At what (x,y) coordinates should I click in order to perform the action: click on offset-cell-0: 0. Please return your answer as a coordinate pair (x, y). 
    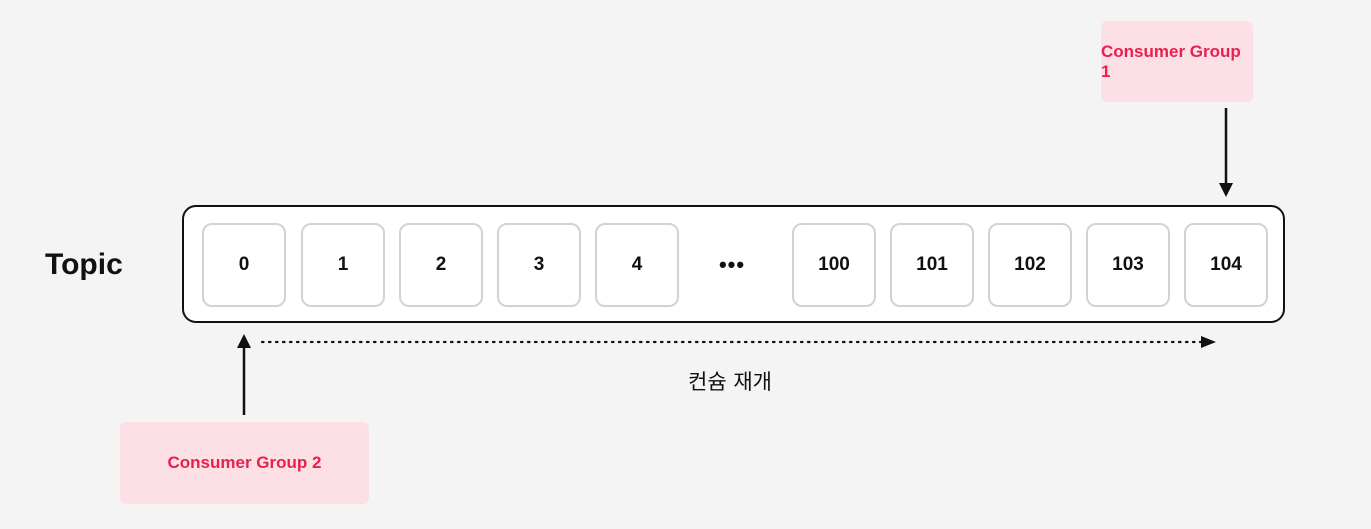
    Looking at the image, I should click on (244, 265).